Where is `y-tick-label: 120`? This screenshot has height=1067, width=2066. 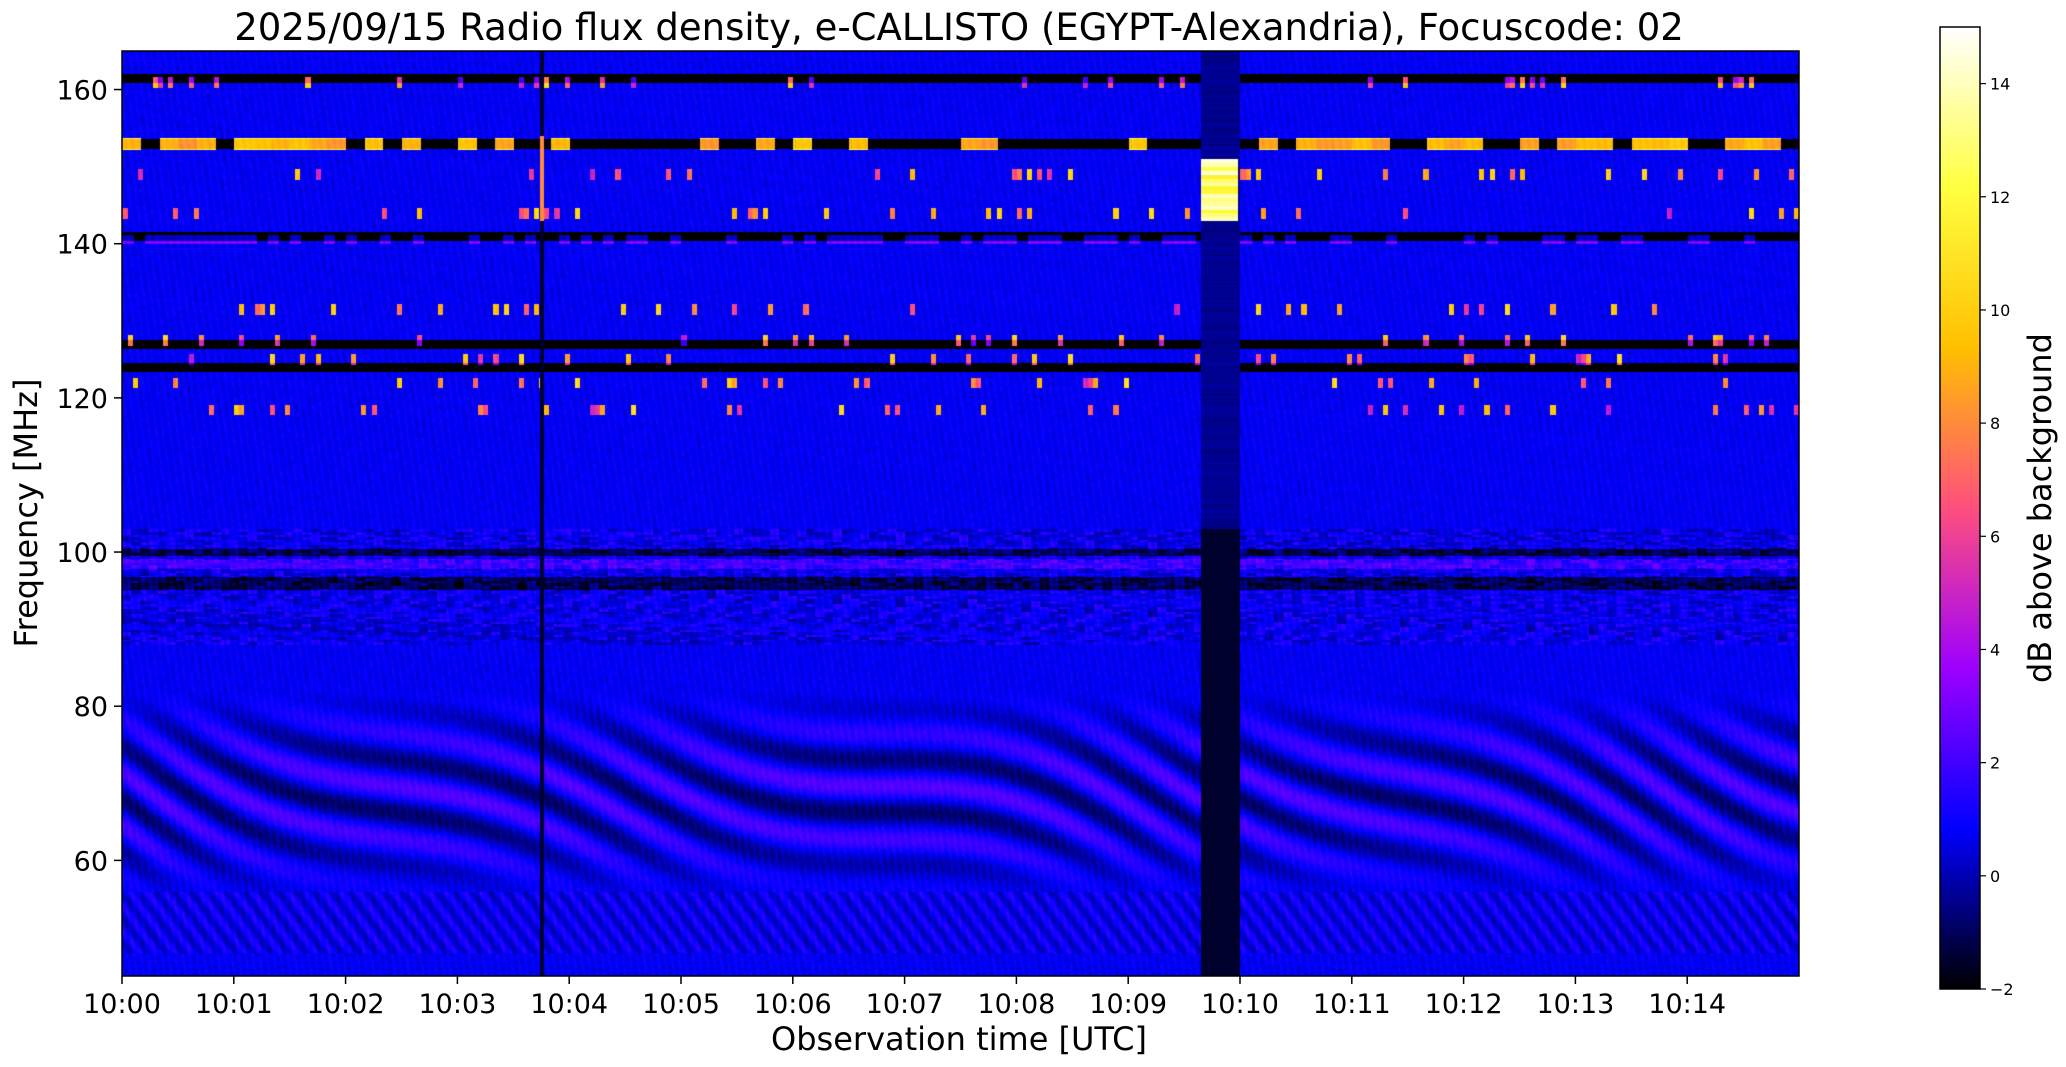
y-tick-label: 120 is located at coordinates (82, 399).